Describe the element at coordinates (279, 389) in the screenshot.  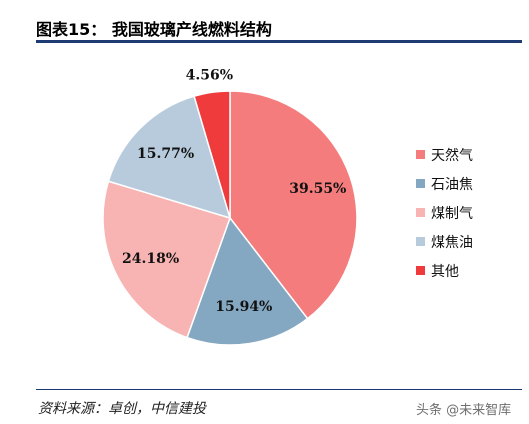
I see `source-rule` at that location.